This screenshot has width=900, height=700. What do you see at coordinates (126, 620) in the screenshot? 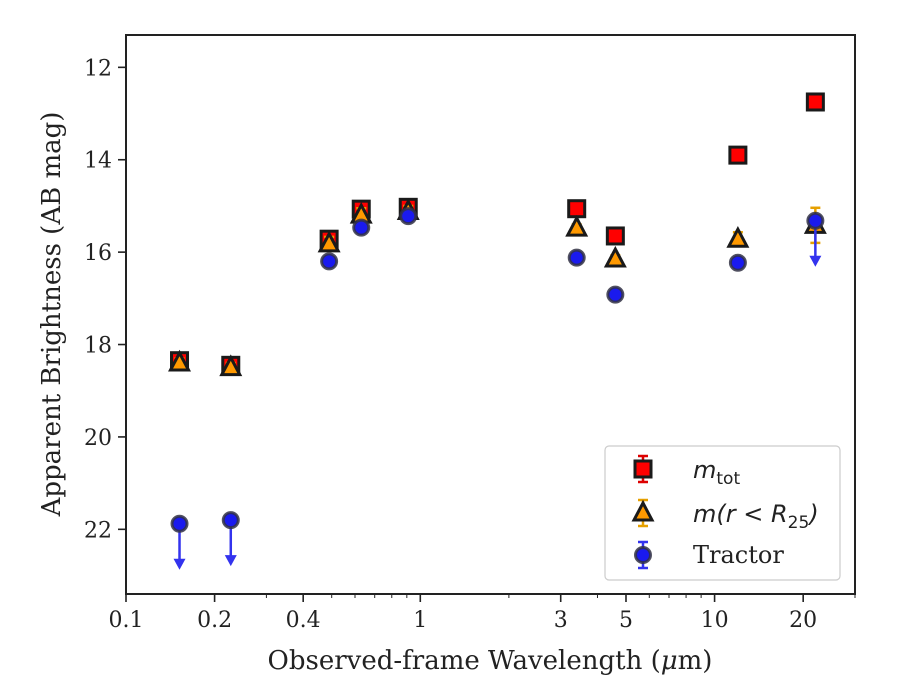
I see `x-tick-label: 0.1` at bounding box center [126, 620].